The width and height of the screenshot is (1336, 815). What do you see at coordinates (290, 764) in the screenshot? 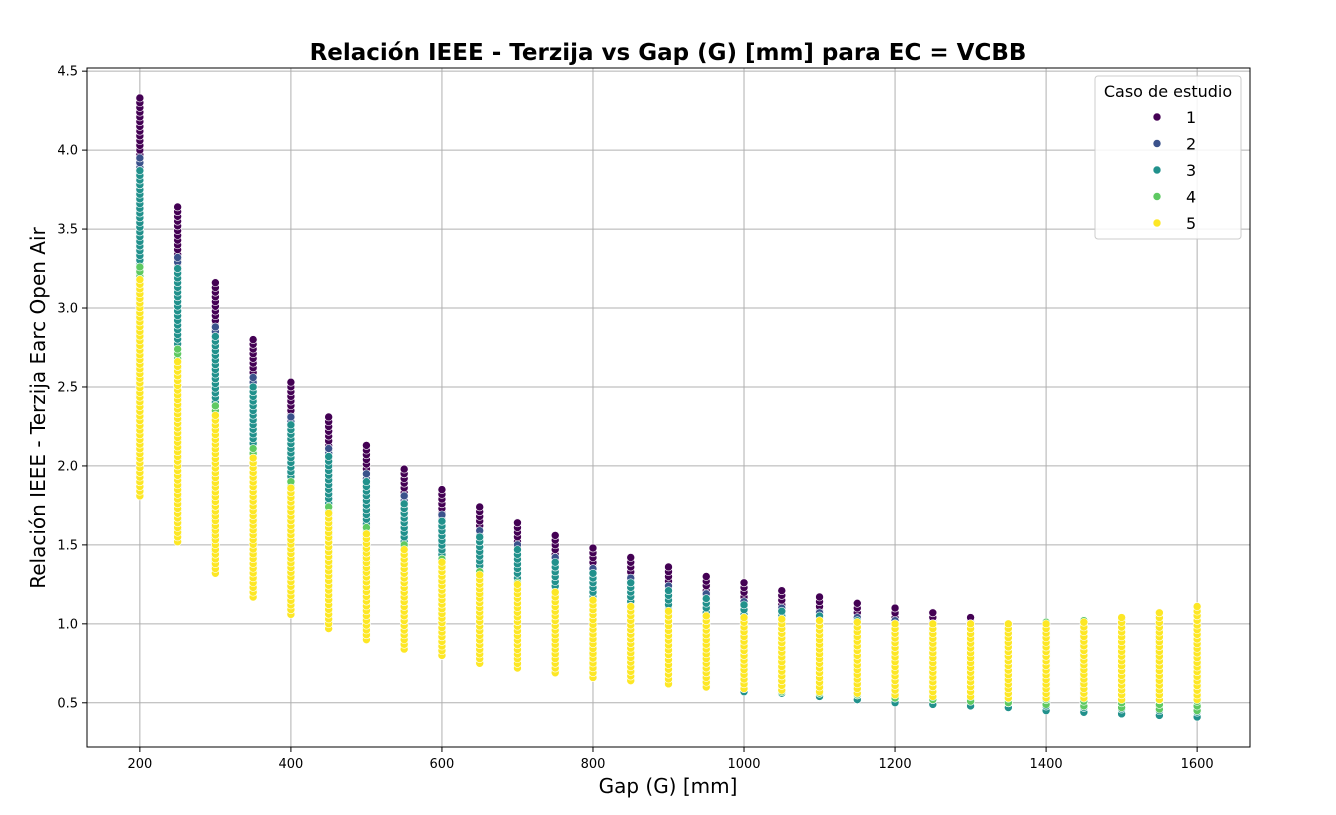
I see `x-tick-label: 400` at bounding box center [290, 764].